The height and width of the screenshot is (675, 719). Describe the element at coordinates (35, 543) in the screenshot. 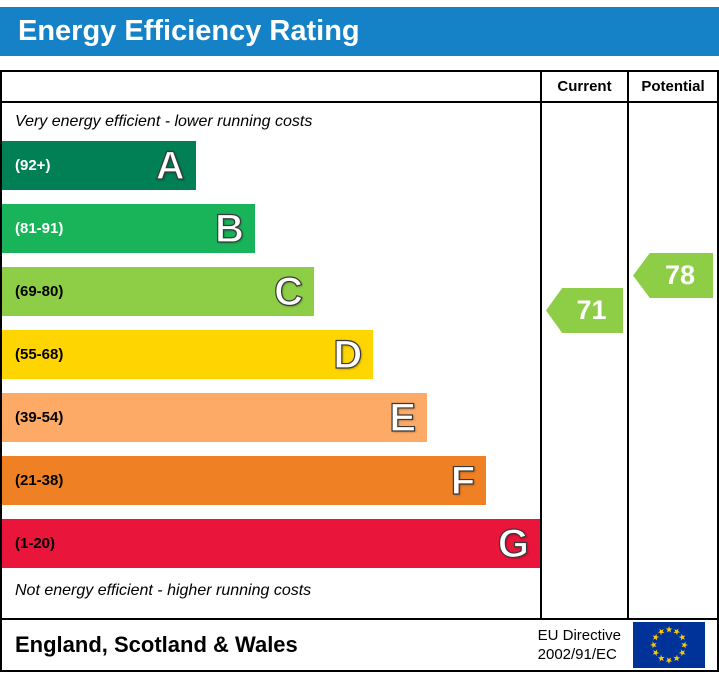

I see `band-range: (1-20)` at that location.